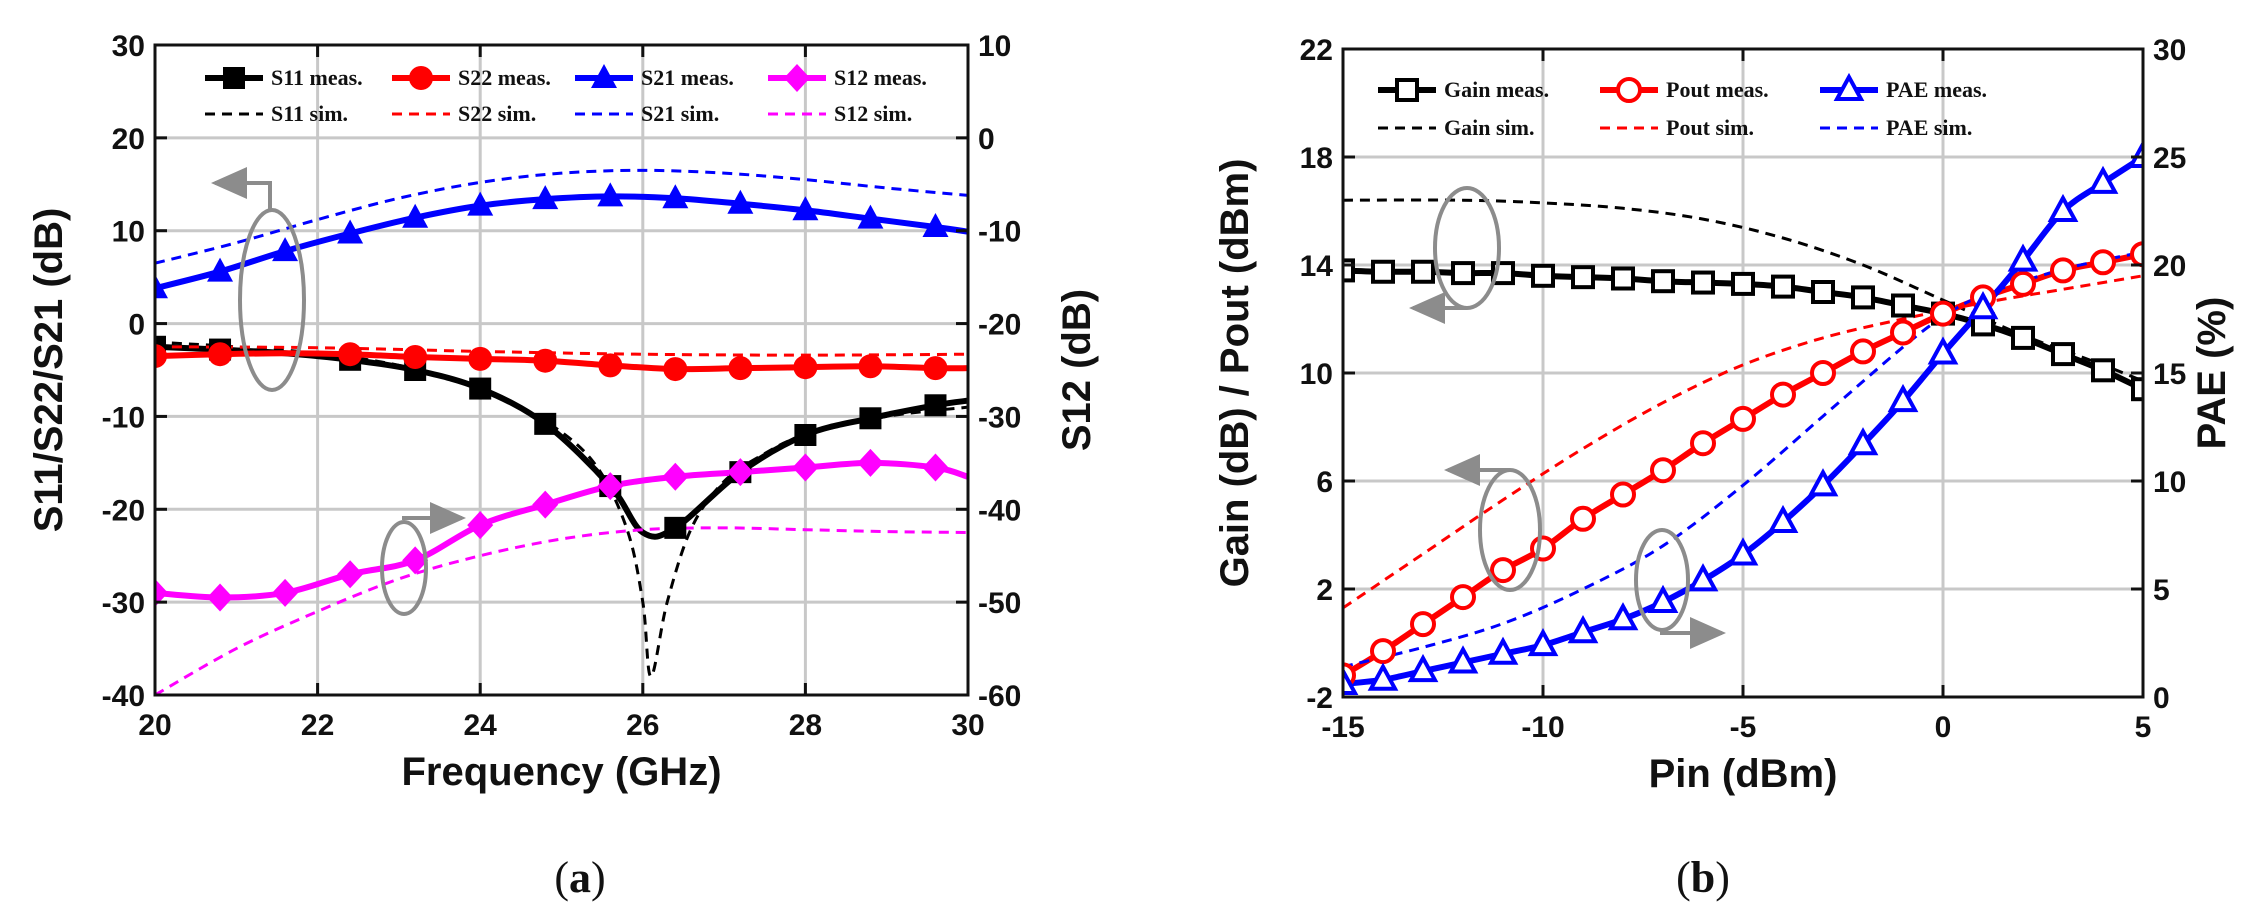 Image resolution: width=2260 pixels, height=917 pixels. Describe the element at coordinates (1407, 90) in the screenshot. I see `chart-b-legend-gain-meas-marker` at that location.